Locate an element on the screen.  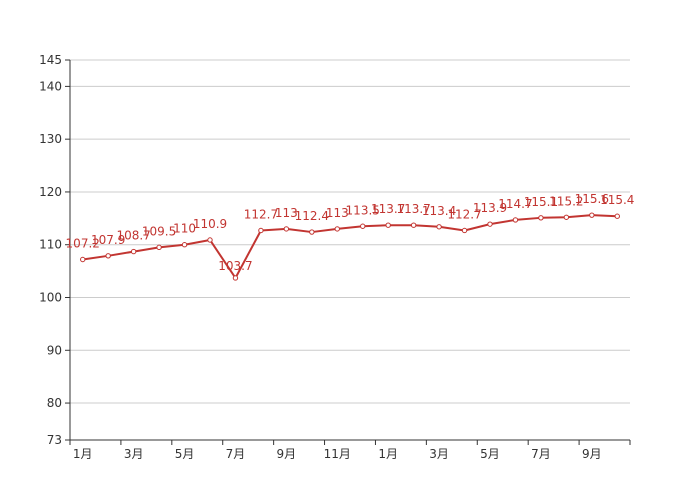
y-tick-label: 90 is located at coordinates (54, 350).